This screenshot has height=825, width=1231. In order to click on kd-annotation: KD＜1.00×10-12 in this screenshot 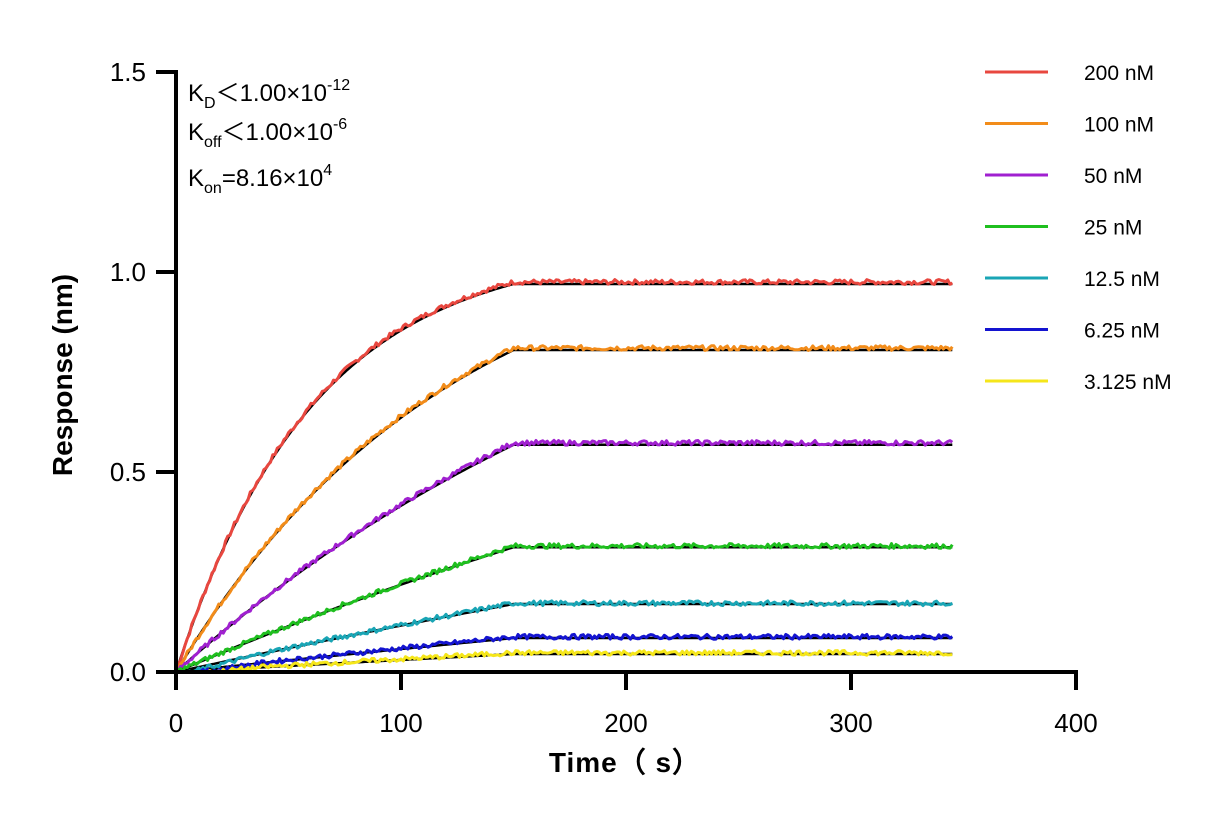, I will do `click(269, 94)`.